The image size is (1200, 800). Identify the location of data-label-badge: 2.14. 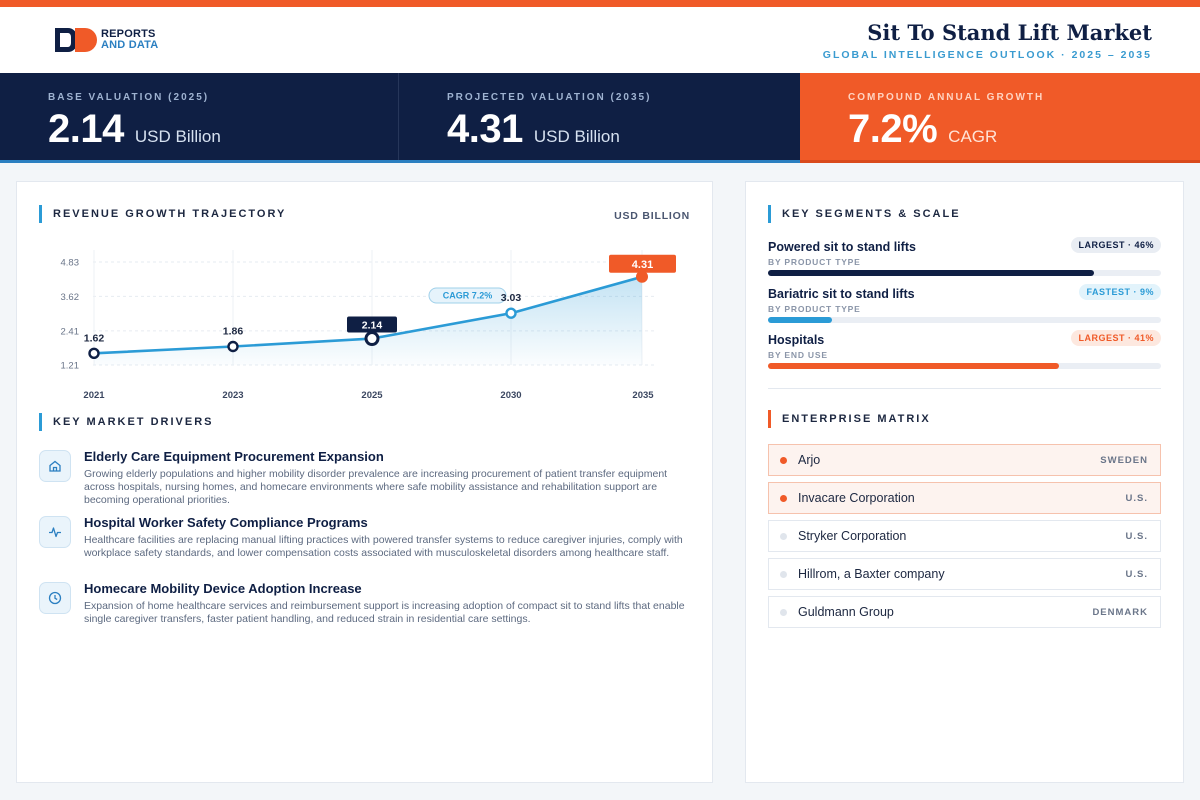
(372, 324).